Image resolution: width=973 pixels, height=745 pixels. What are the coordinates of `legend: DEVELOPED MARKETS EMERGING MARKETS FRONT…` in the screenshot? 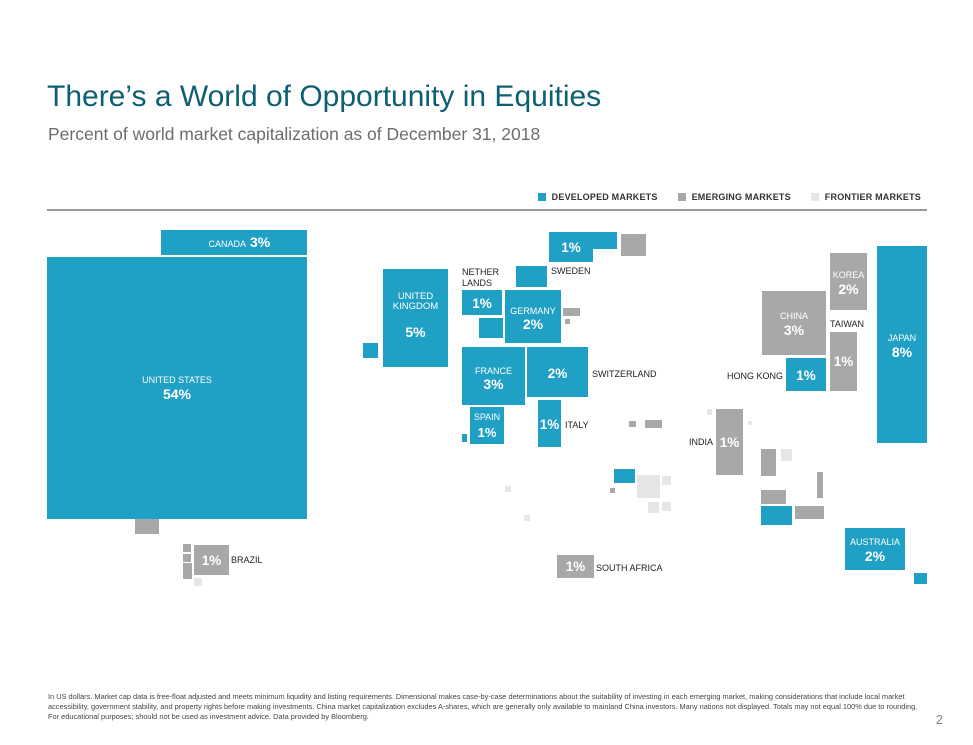 It's located at (729, 197).